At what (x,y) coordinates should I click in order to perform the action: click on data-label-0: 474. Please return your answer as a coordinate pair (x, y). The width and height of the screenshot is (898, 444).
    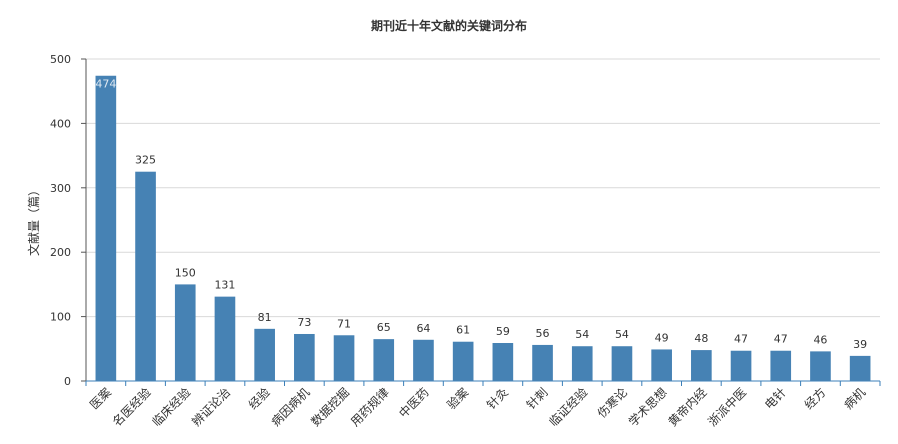
    Looking at the image, I should click on (105, 84).